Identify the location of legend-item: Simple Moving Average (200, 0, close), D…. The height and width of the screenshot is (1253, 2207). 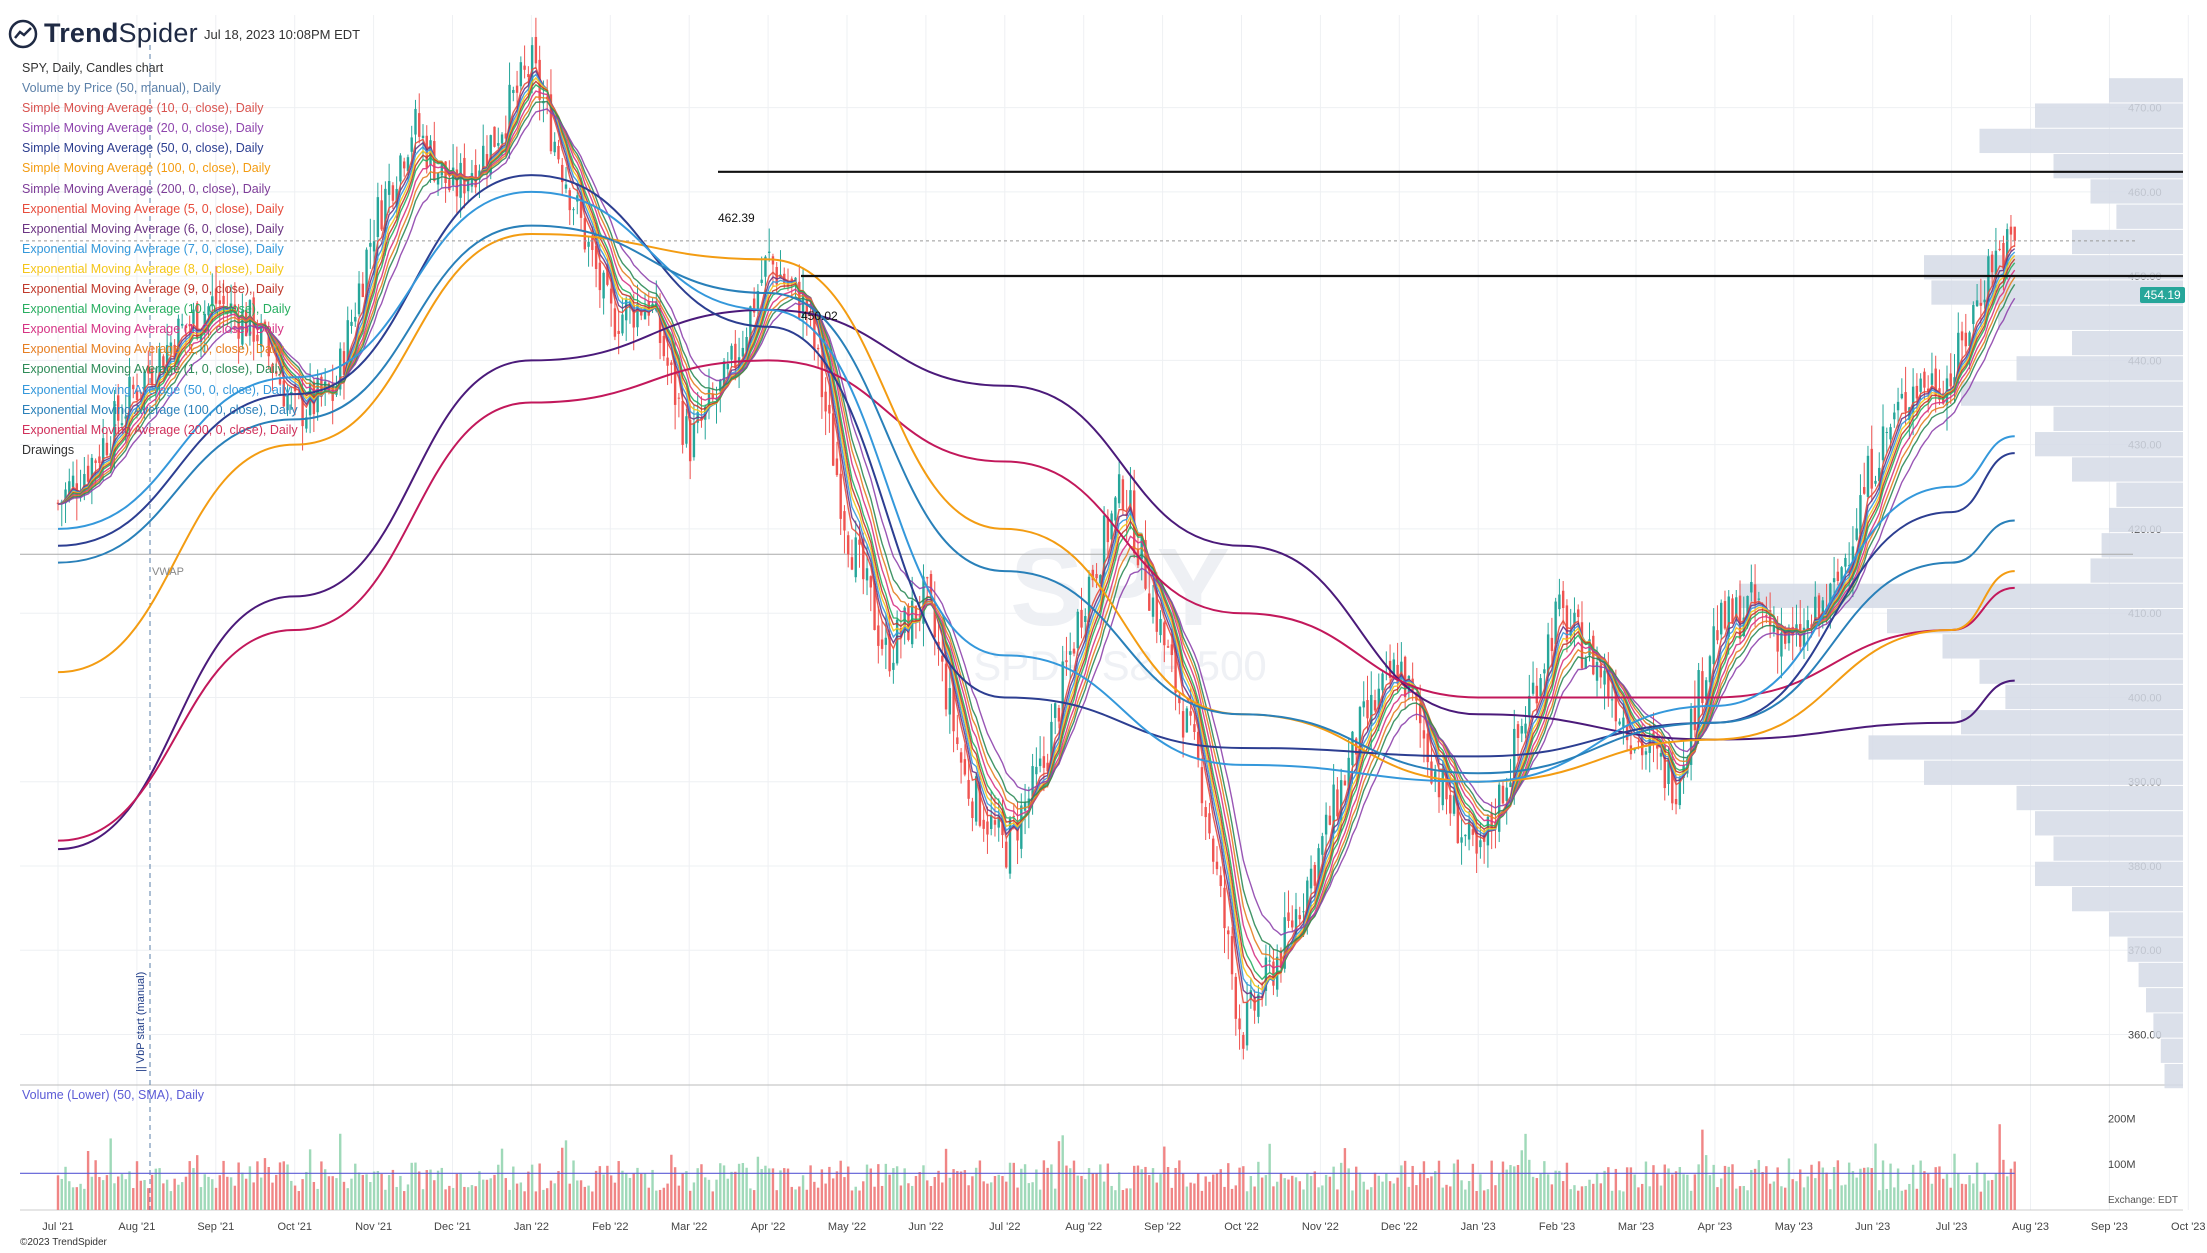
(146, 188).